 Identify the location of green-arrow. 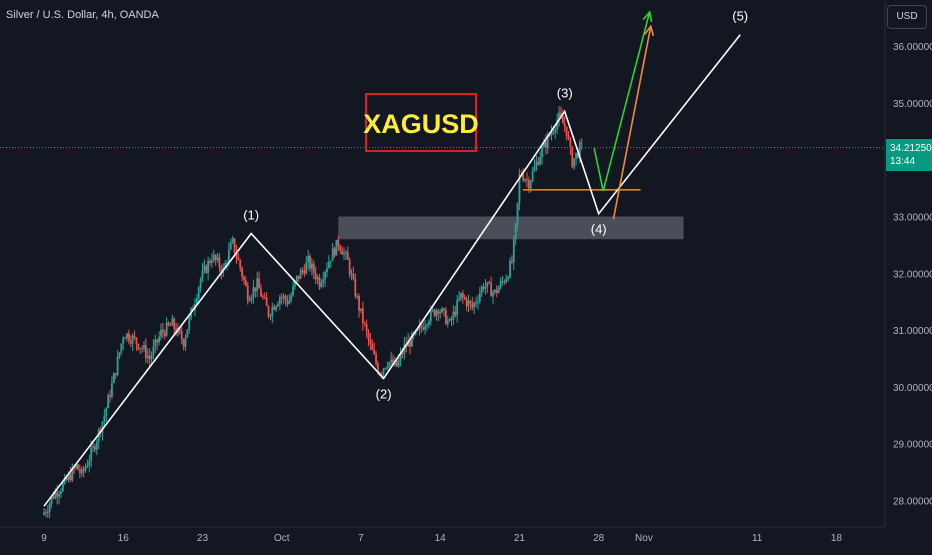
(622, 101).